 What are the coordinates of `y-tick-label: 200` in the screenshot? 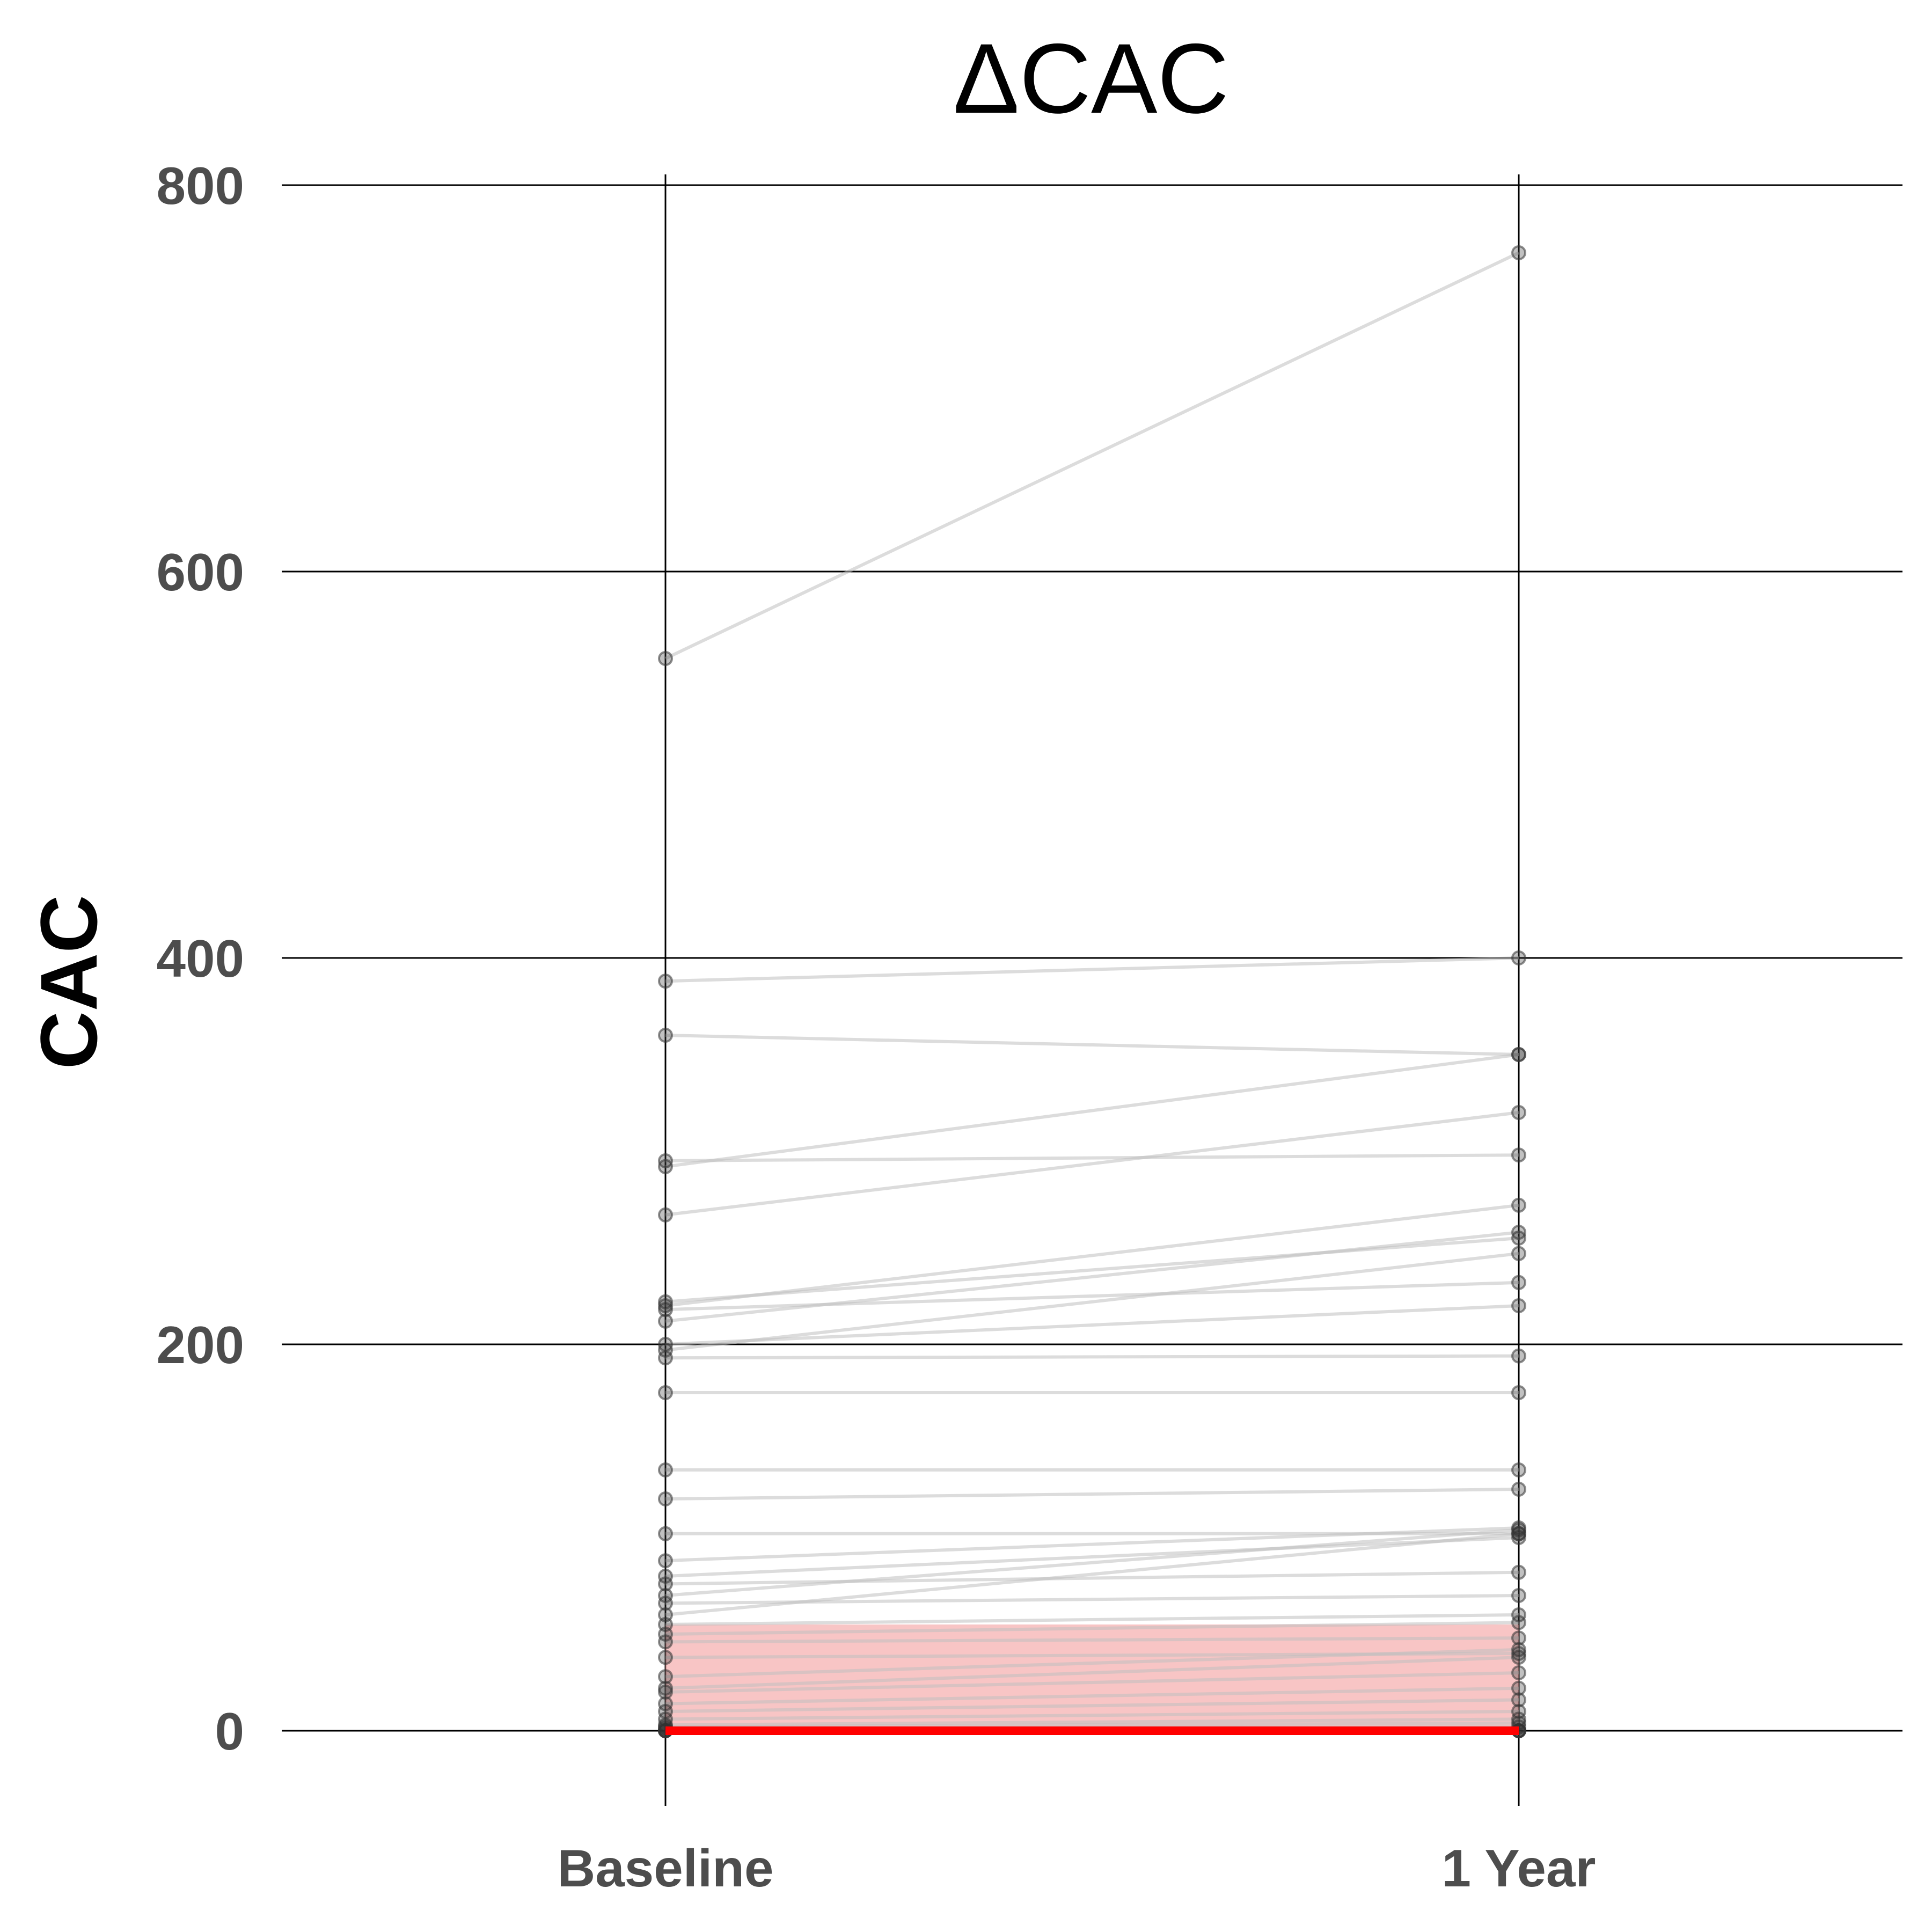 It's located at (200, 1344).